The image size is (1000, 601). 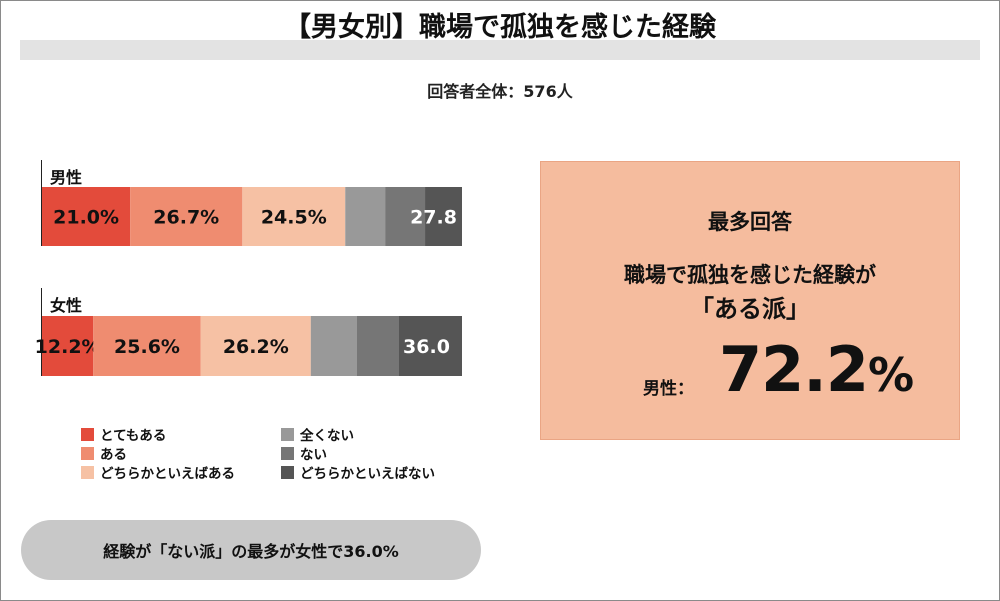 I want to click on bar-group-total-label: 27.8, so click(x=433, y=218).